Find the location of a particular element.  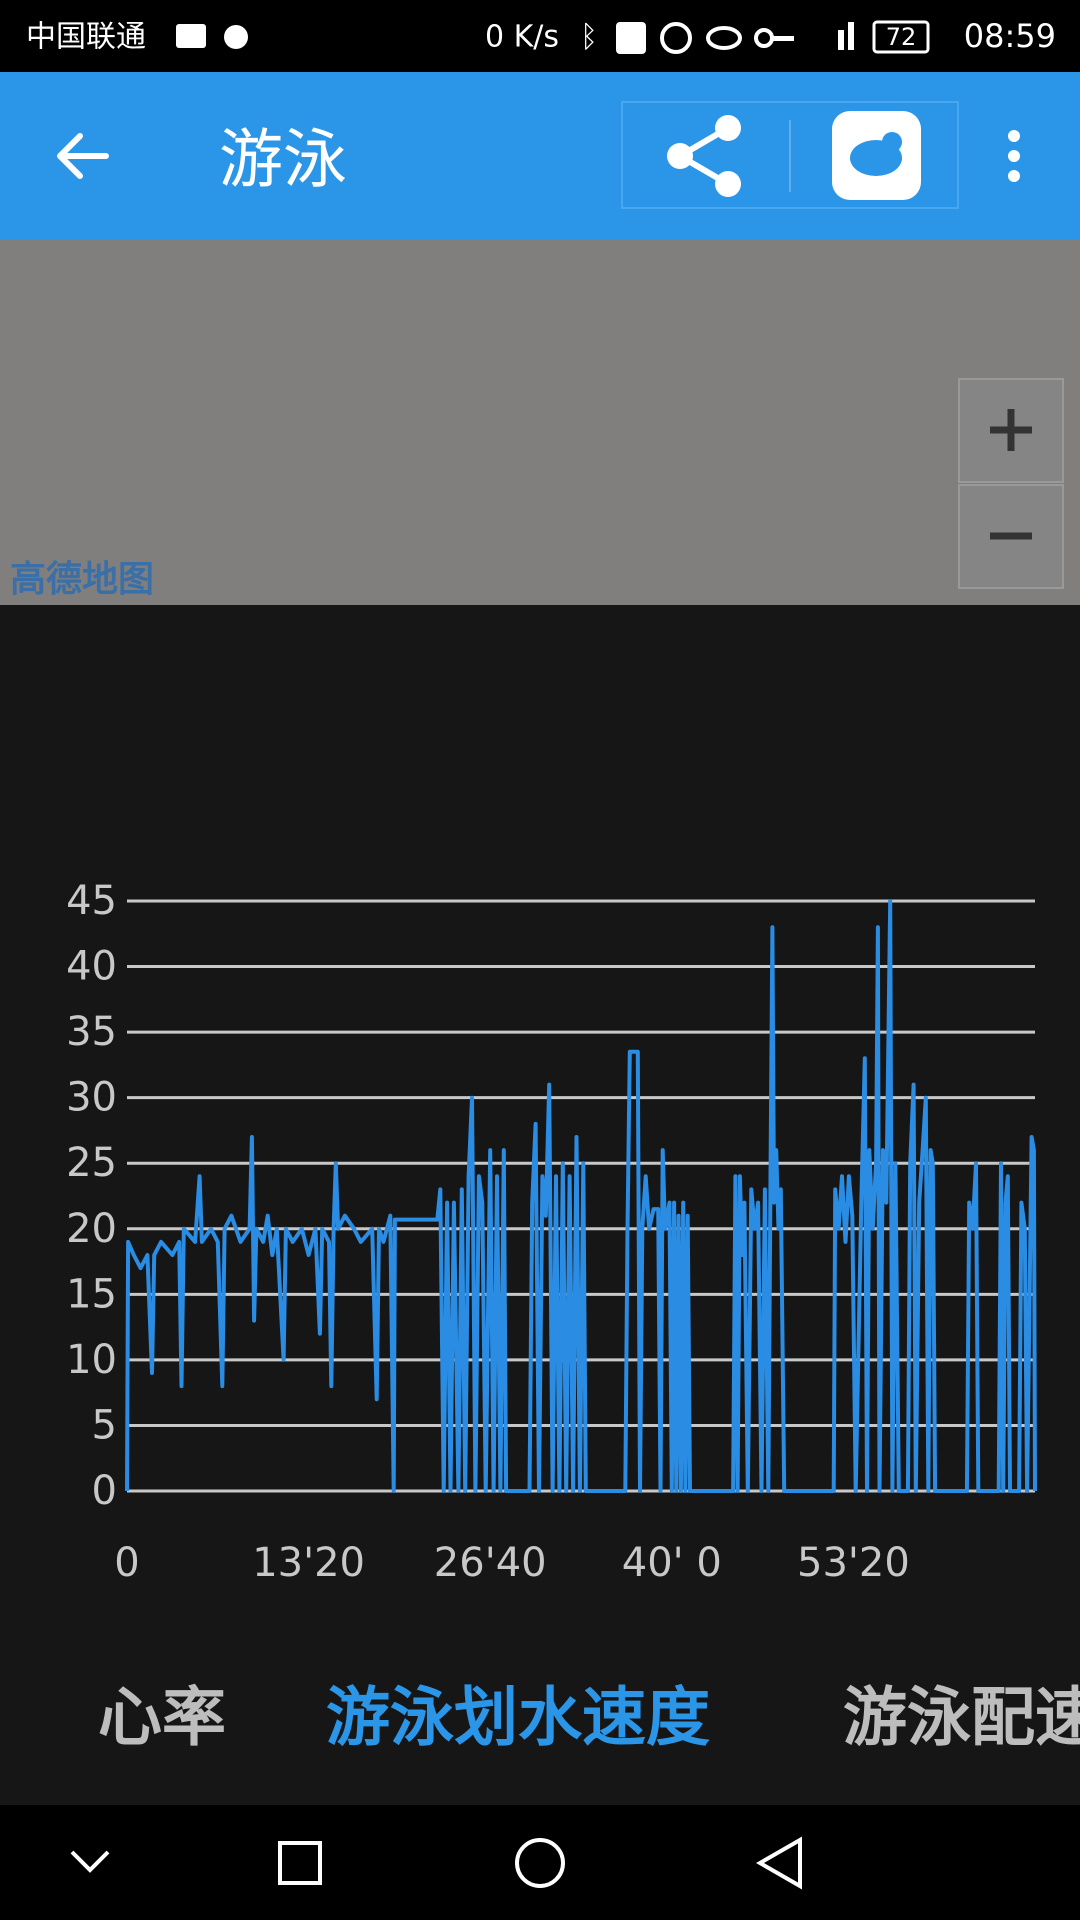

x-tick-label: 53'20 is located at coordinates (853, 1563).